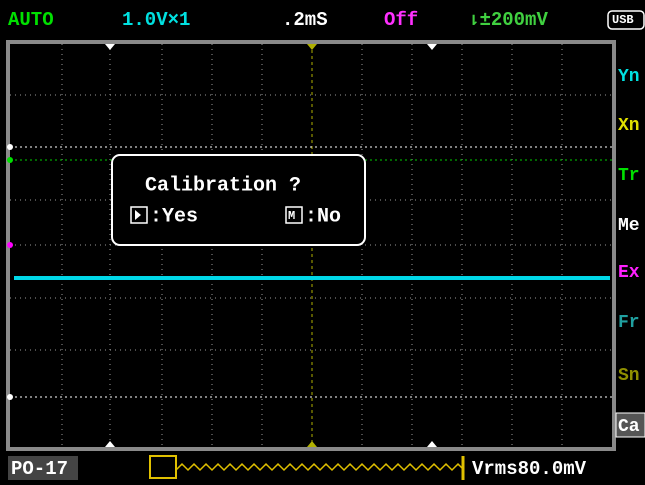  Describe the element at coordinates (305, 20) in the screenshot. I see `timebase: .2mS` at that location.